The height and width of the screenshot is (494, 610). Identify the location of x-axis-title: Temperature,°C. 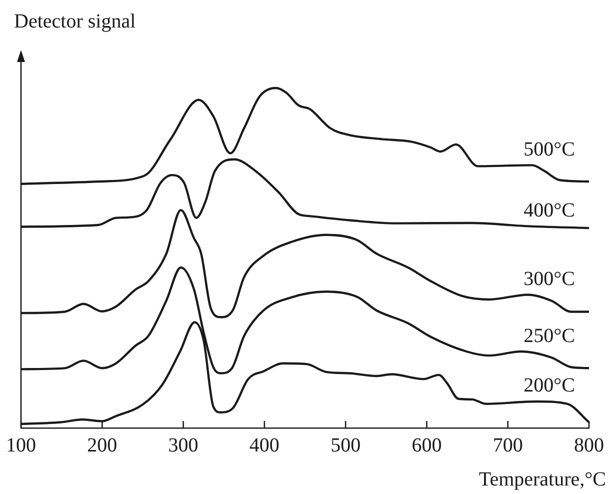
(542, 479).